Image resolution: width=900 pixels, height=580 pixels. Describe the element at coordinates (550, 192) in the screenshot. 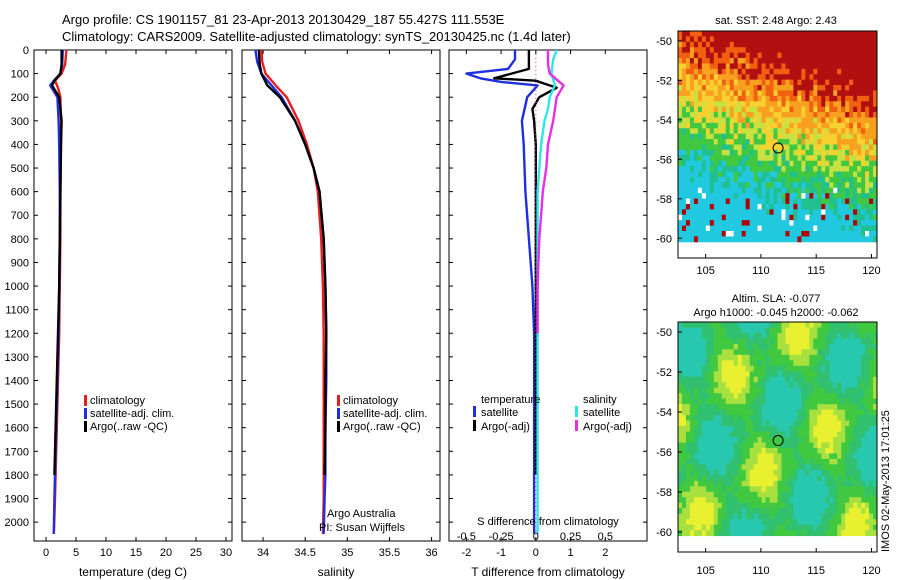

I see `series-line-argo_salinity` at that location.